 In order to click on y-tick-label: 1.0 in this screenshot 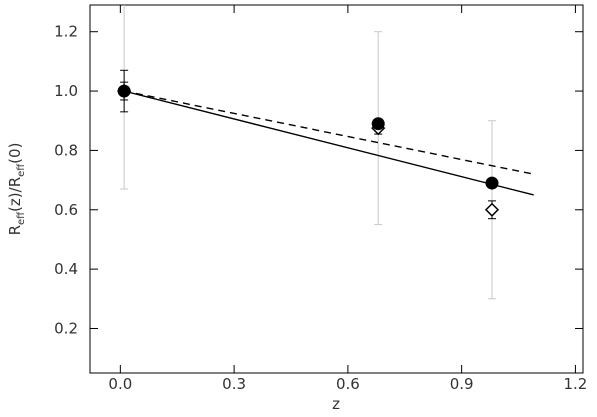, I will do `click(66, 91)`.